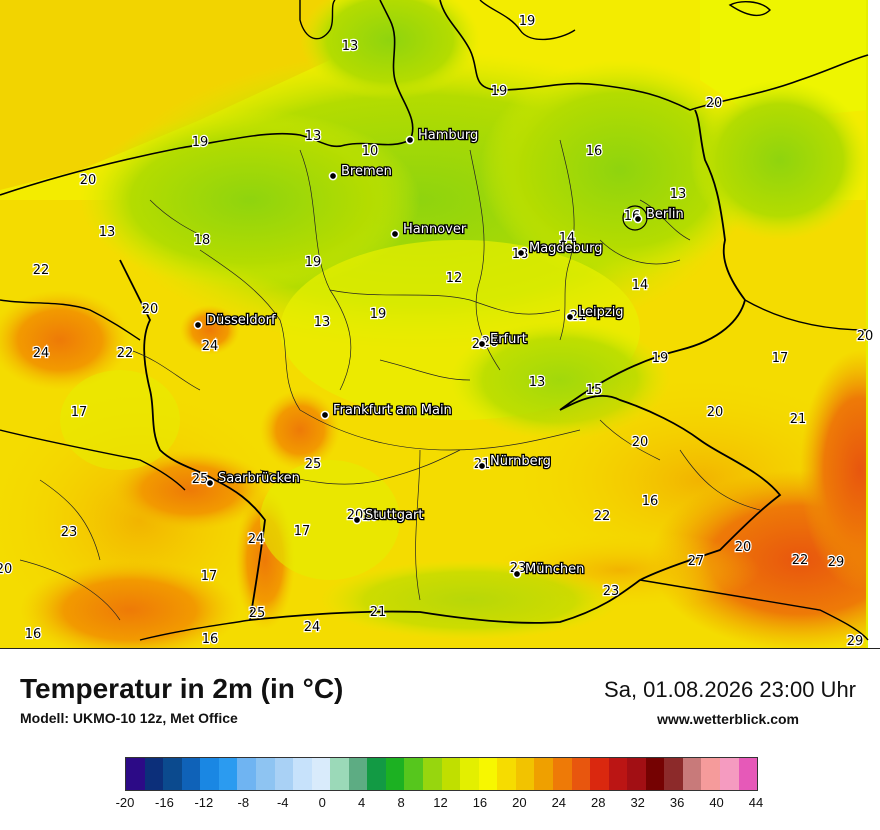  I want to click on yellow-zone-eifel, so click(120, 420).